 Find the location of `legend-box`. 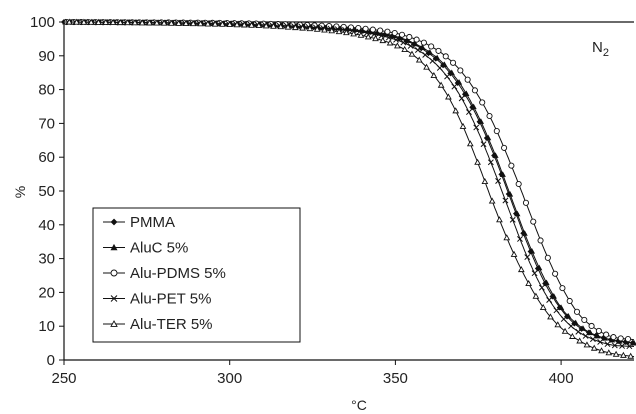

legend-box is located at coordinates (196, 275).